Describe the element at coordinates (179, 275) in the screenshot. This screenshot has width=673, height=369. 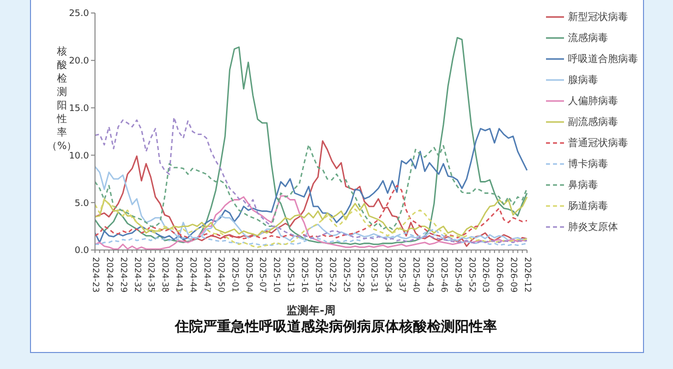
I see `x-tick-label: 2024-41` at that location.